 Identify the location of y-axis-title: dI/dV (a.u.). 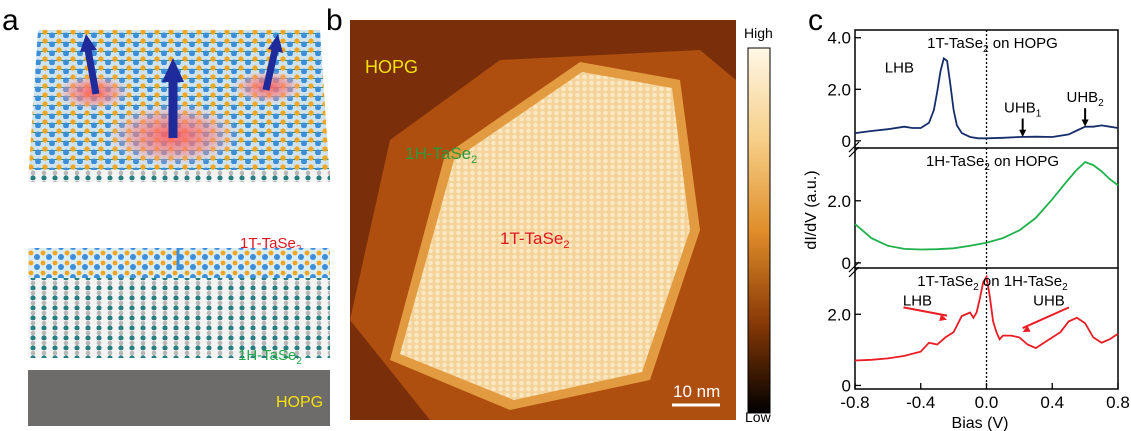
(811, 209).